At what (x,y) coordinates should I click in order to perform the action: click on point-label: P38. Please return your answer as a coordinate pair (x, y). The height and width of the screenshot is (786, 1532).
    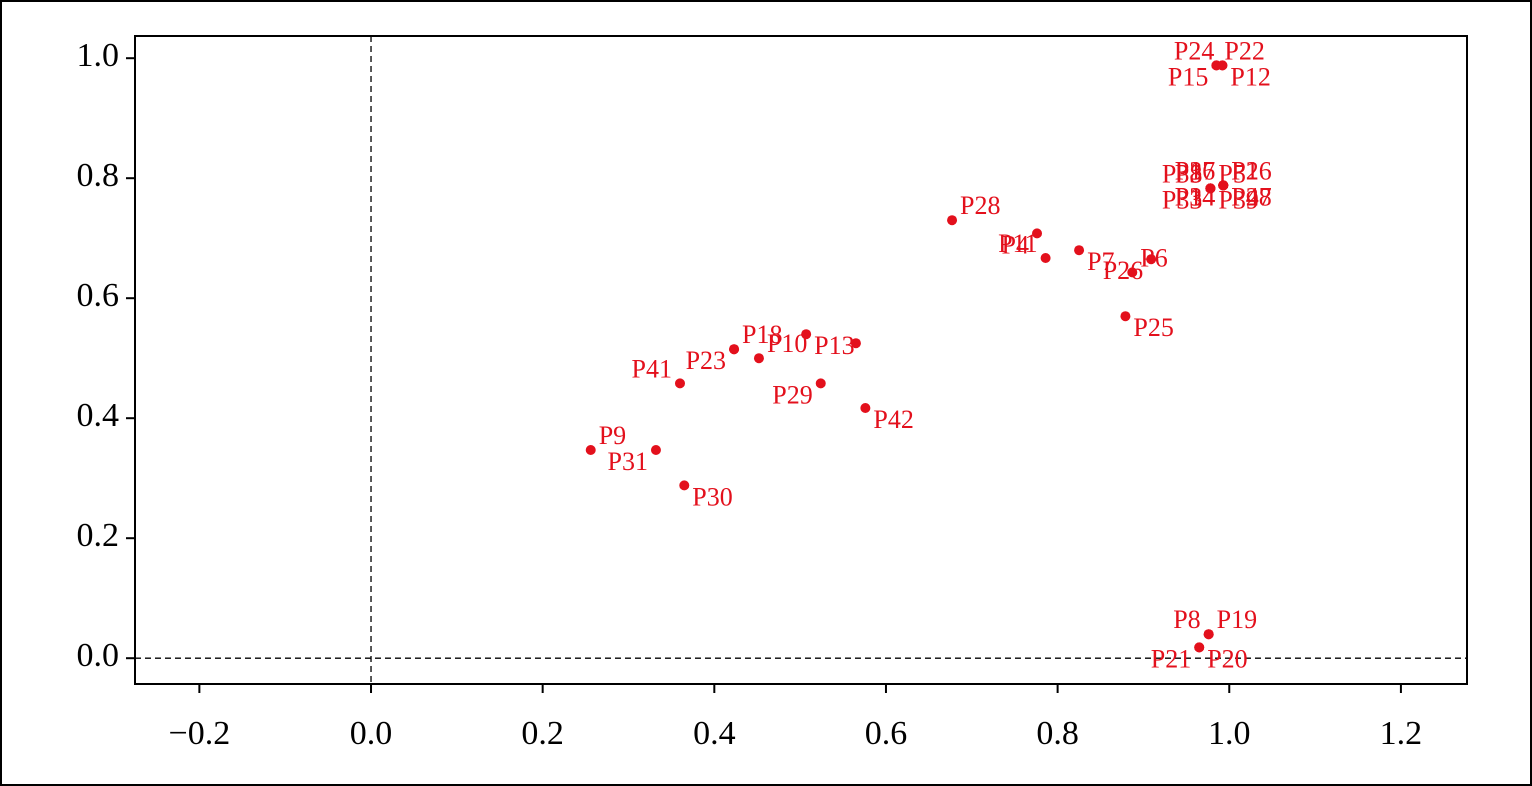
    Looking at the image, I should click on (1182, 173).